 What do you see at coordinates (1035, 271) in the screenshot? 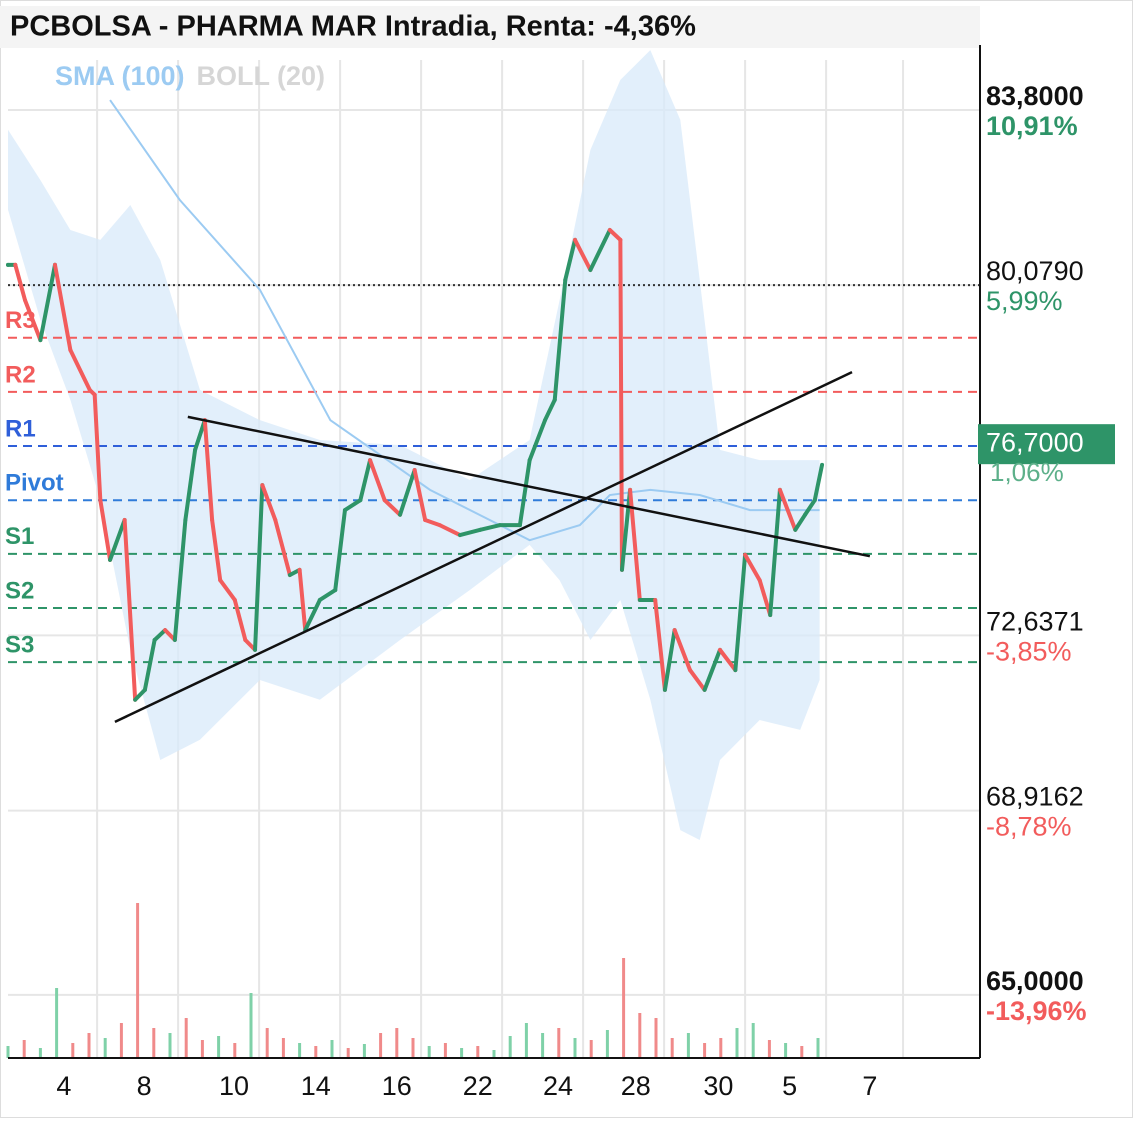
I see `y-tick-label: 80,0790` at bounding box center [1035, 271].